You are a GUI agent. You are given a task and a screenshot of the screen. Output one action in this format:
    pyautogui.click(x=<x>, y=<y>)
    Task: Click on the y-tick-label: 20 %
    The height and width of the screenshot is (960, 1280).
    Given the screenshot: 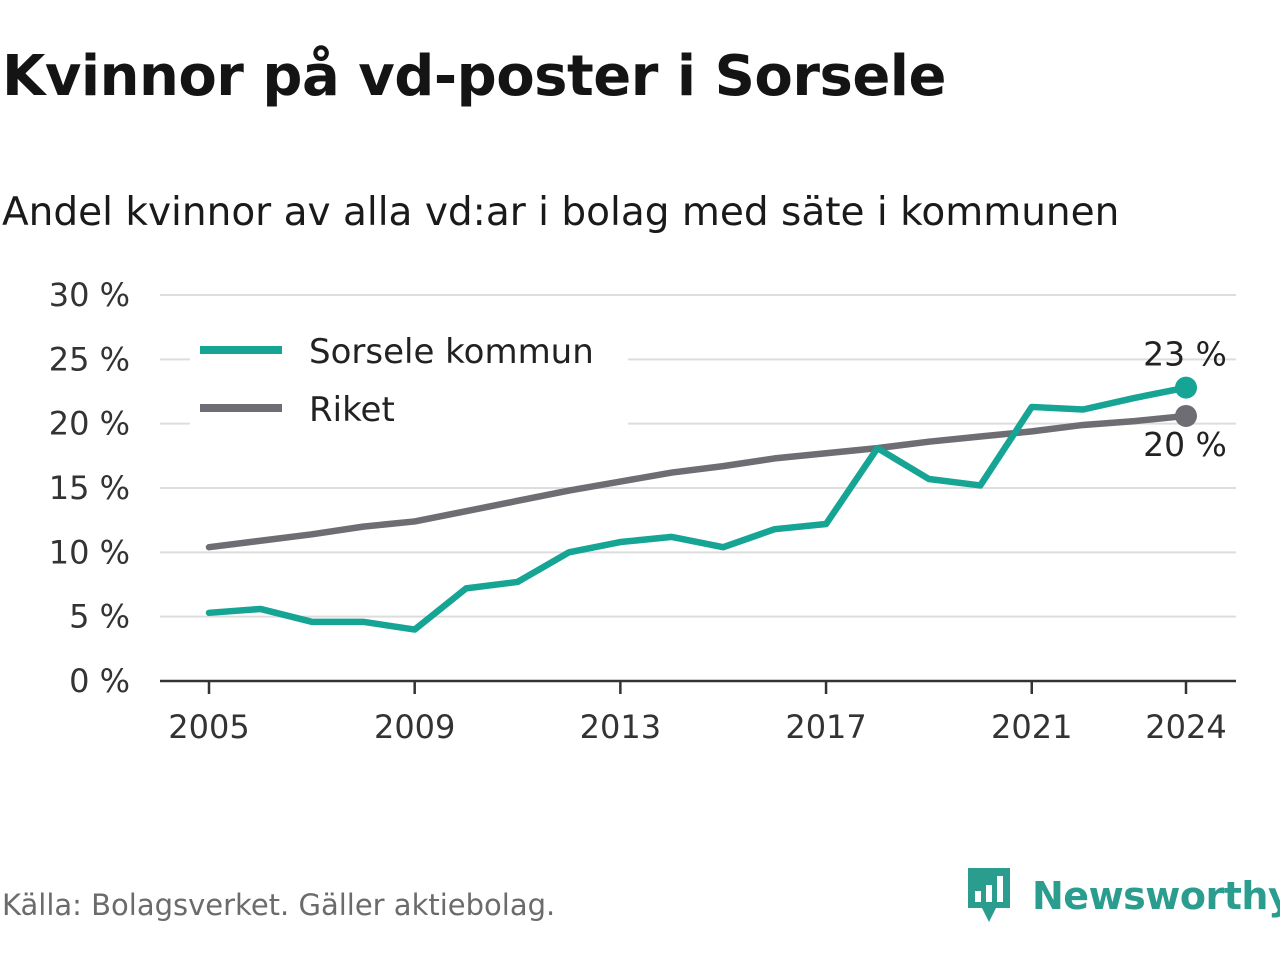 What is the action you would take?
    pyautogui.click(x=89, y=424)
    